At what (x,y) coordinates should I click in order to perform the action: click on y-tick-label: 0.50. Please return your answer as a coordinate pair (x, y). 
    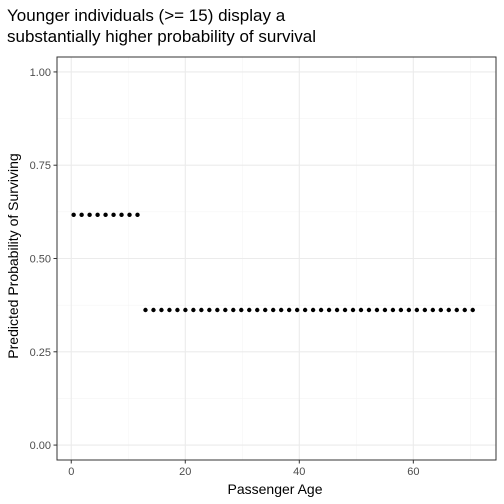
    Looking at the image, I should click on (40, 260).